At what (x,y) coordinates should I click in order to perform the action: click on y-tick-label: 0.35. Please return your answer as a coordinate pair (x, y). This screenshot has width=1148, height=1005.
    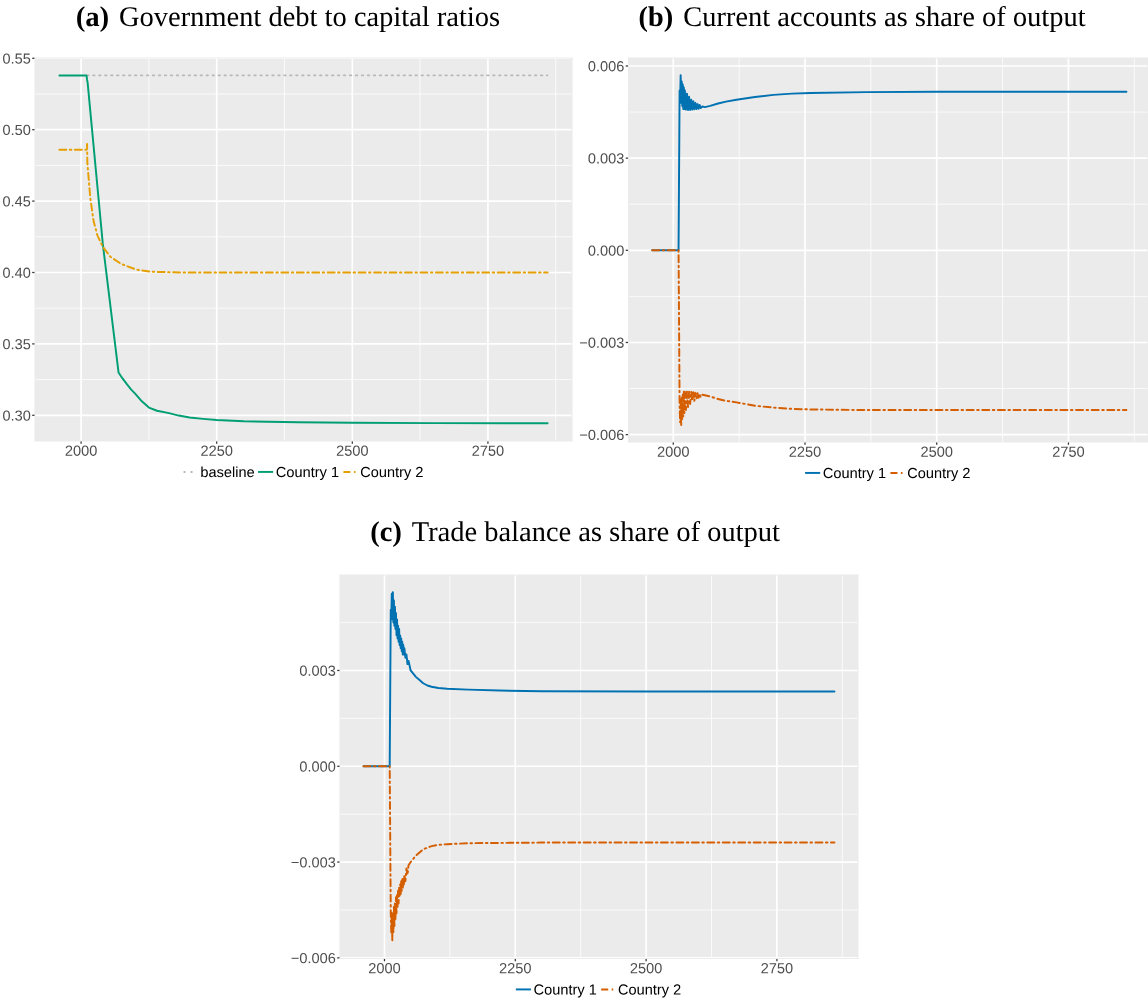
    Looking at the image, I should click on (17, 344).